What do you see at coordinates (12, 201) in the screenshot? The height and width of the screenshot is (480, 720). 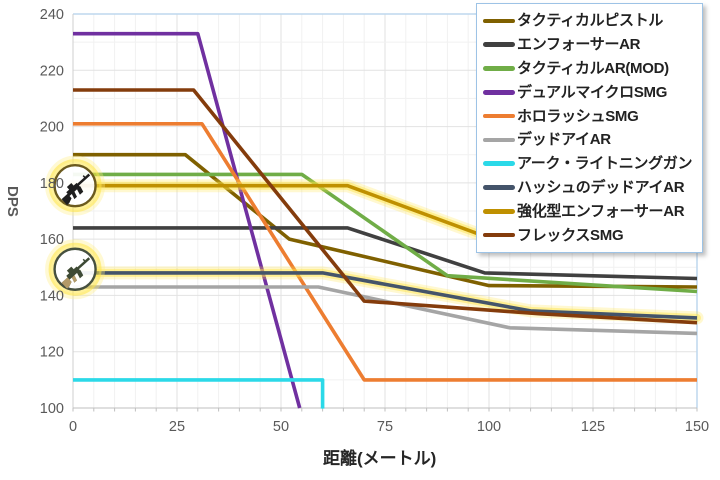 I see `y-axis-title: DPS` at bounding box center [12, 201].